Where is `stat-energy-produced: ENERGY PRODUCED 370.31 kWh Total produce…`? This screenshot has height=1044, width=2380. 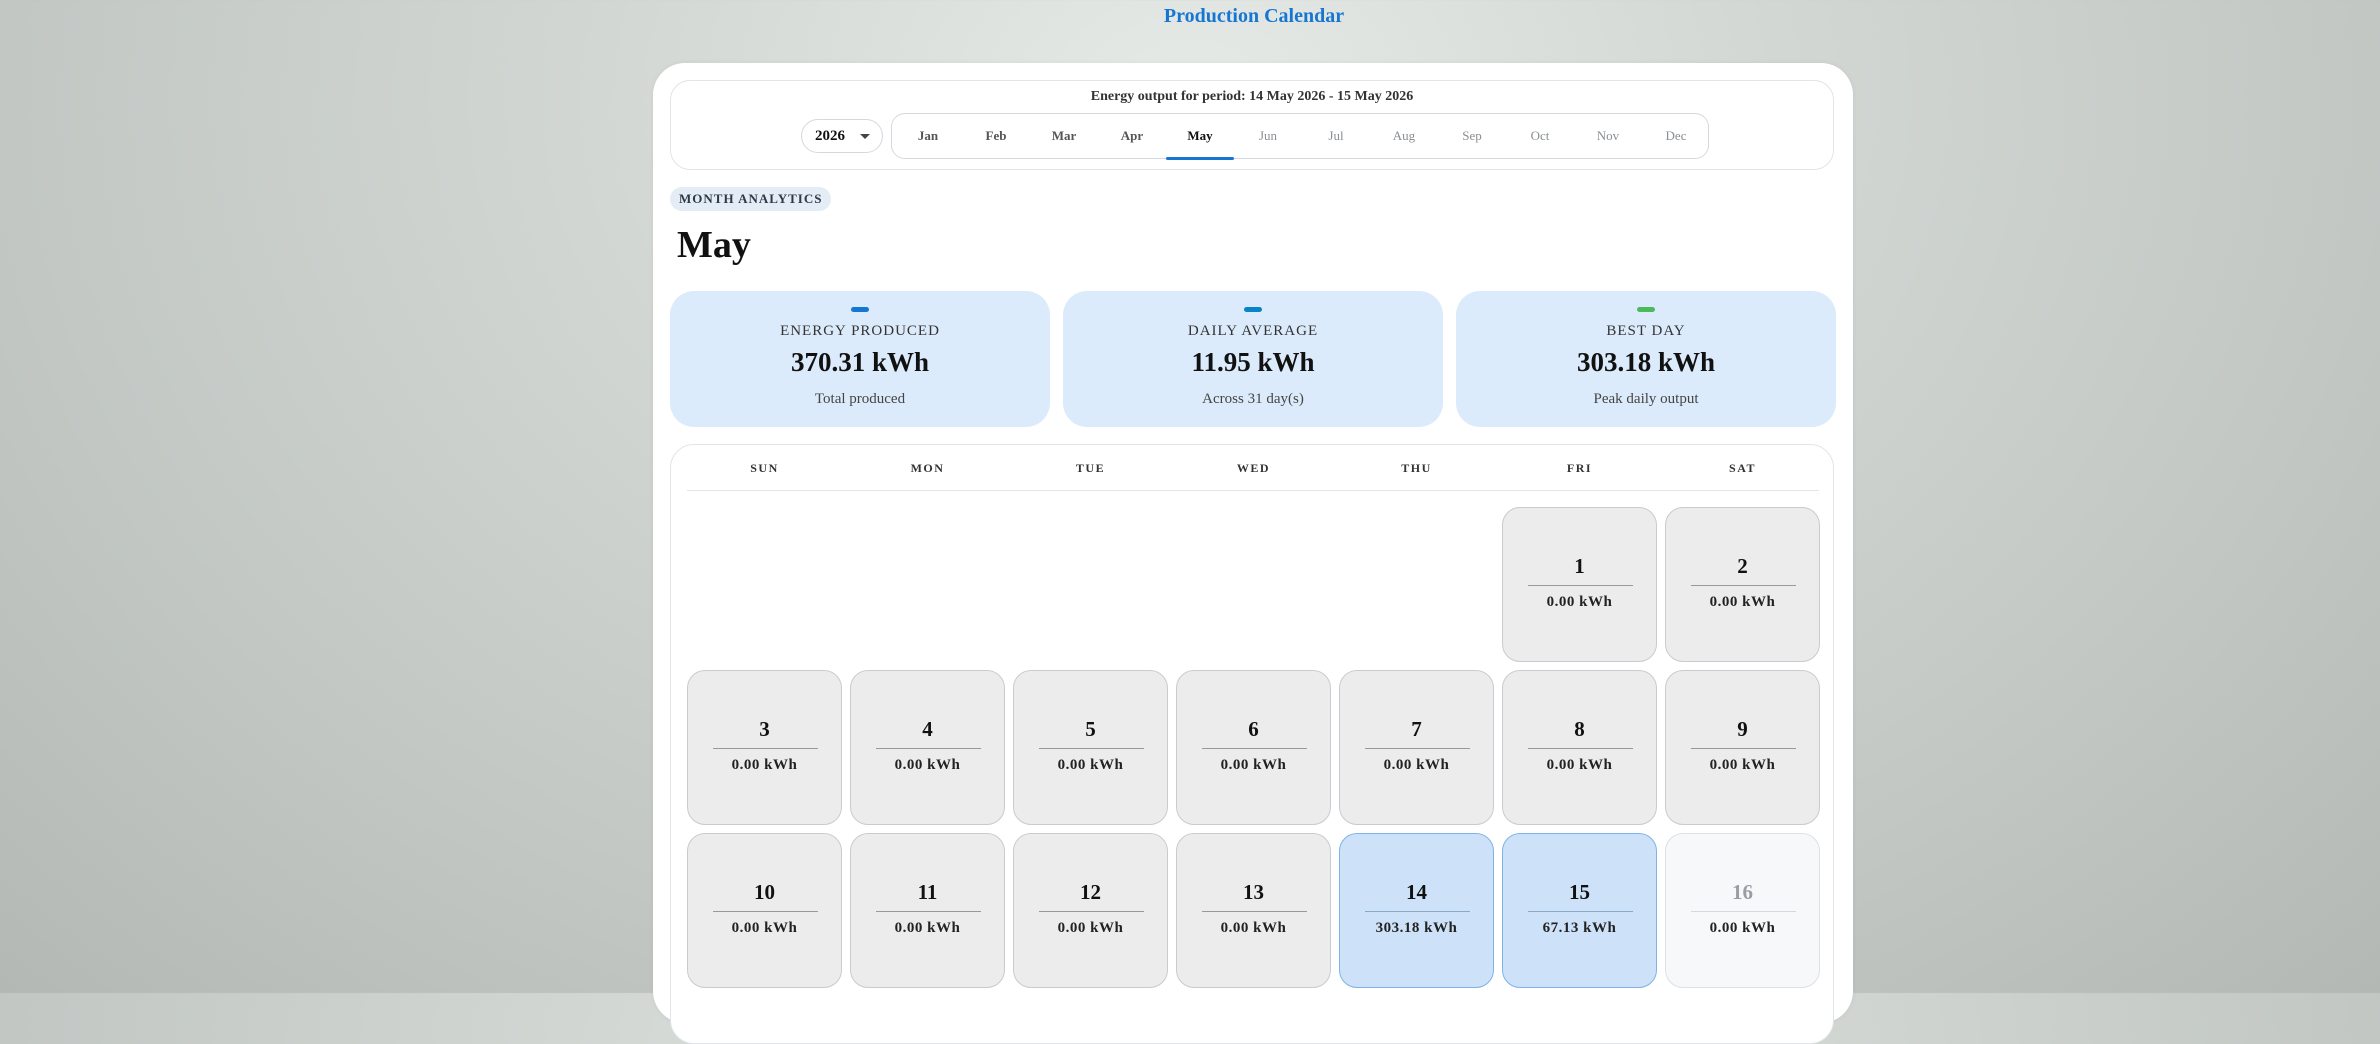 stat-energy-produced: ENERGY PRODUCED 370.31 kWh Total produce… is located at coordinates (860, 359).